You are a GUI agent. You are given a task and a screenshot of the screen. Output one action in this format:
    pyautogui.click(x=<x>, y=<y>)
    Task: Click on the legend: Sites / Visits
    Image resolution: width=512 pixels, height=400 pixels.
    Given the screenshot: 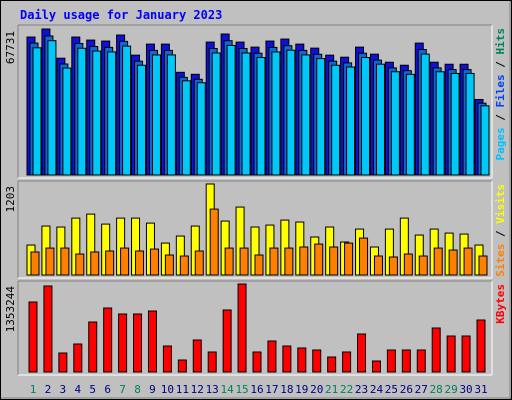 What is the action you would take?
    pyautogui.click(x=500, y=230)
    